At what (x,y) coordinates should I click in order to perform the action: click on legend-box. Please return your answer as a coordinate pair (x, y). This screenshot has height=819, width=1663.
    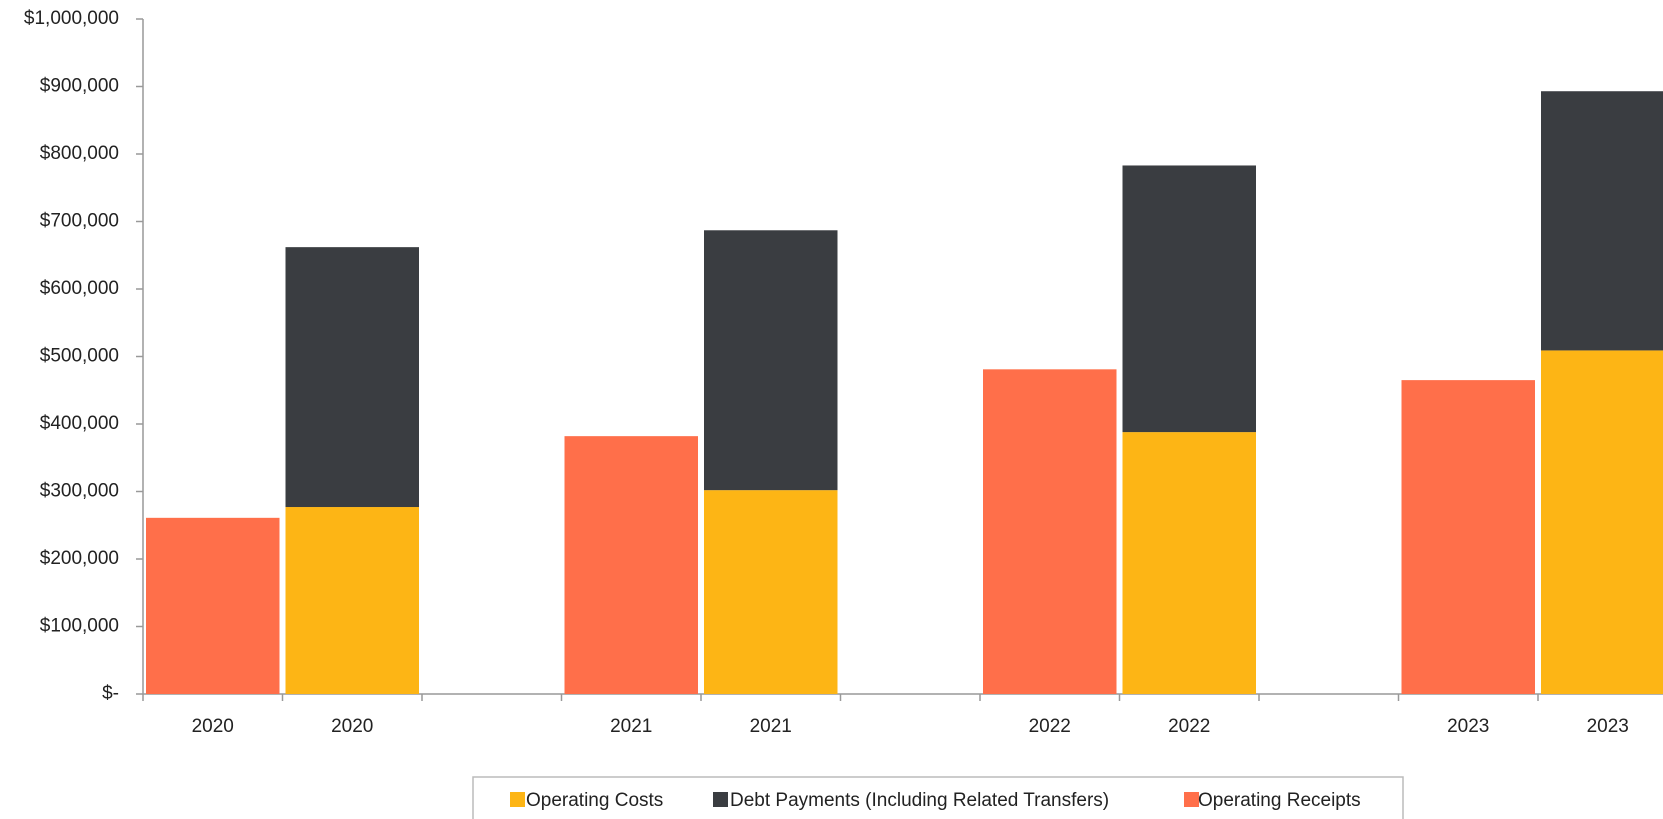
    Looking at the image, I should click on (938, 797).